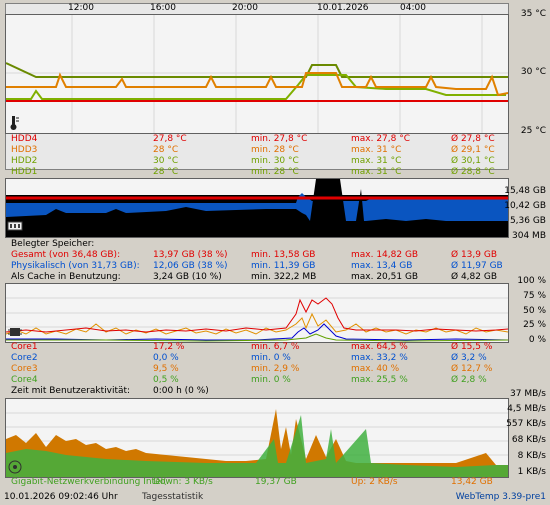  Describe the element at coordinates (24, 369) in the screenshot. I see `core3-name: Core3` at that location.